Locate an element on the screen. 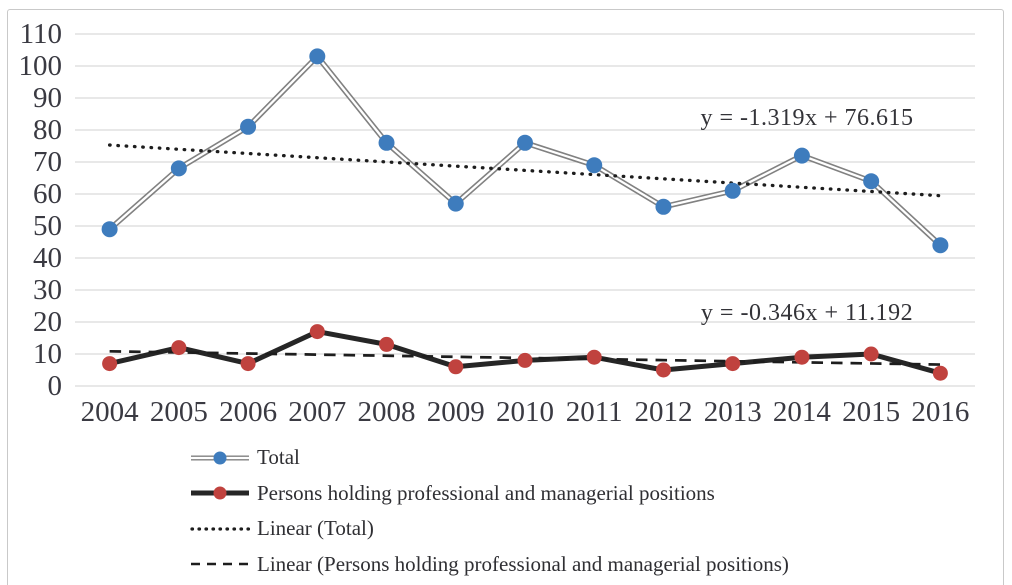  y-tick-label-0: 0 is located at coordinates (55, 386).